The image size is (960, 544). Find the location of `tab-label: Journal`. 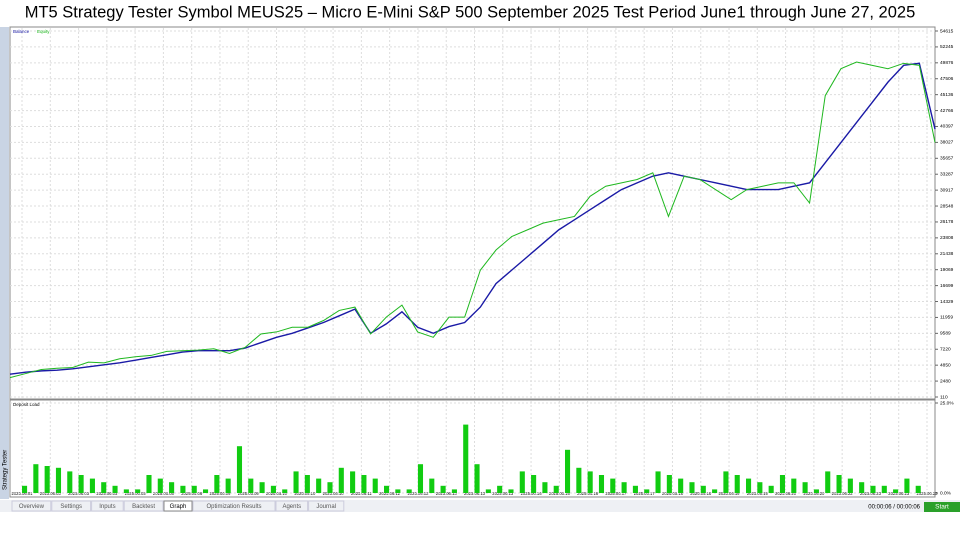

tab-label: Journal is located at coordinates (326, 507).